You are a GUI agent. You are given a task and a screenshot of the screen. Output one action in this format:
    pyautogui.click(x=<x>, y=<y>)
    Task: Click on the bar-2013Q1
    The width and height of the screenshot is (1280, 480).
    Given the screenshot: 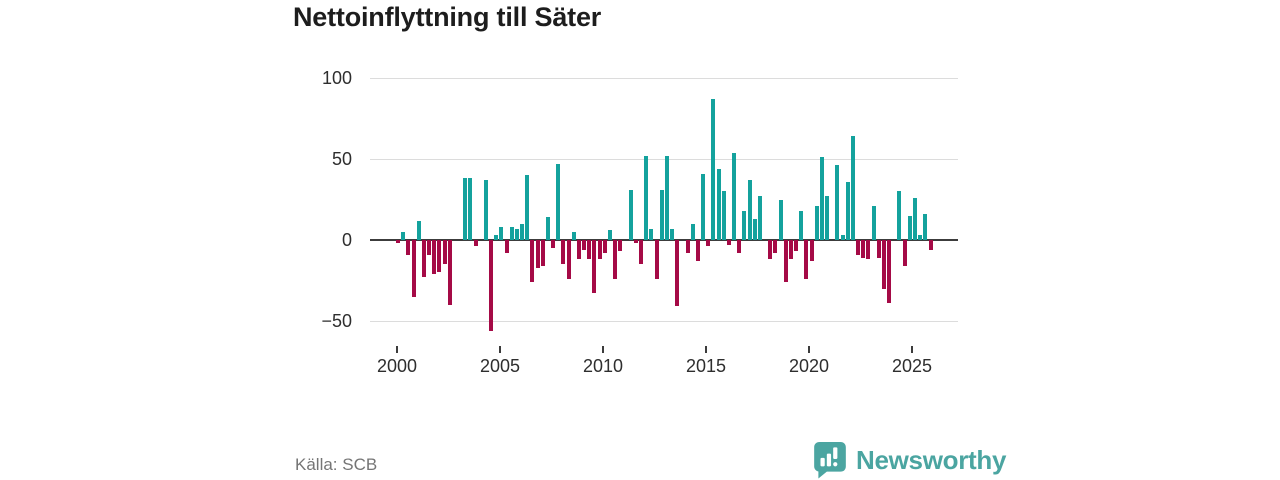 What is the action you would take?
    pyautogui.click(x=666, y=197)
    